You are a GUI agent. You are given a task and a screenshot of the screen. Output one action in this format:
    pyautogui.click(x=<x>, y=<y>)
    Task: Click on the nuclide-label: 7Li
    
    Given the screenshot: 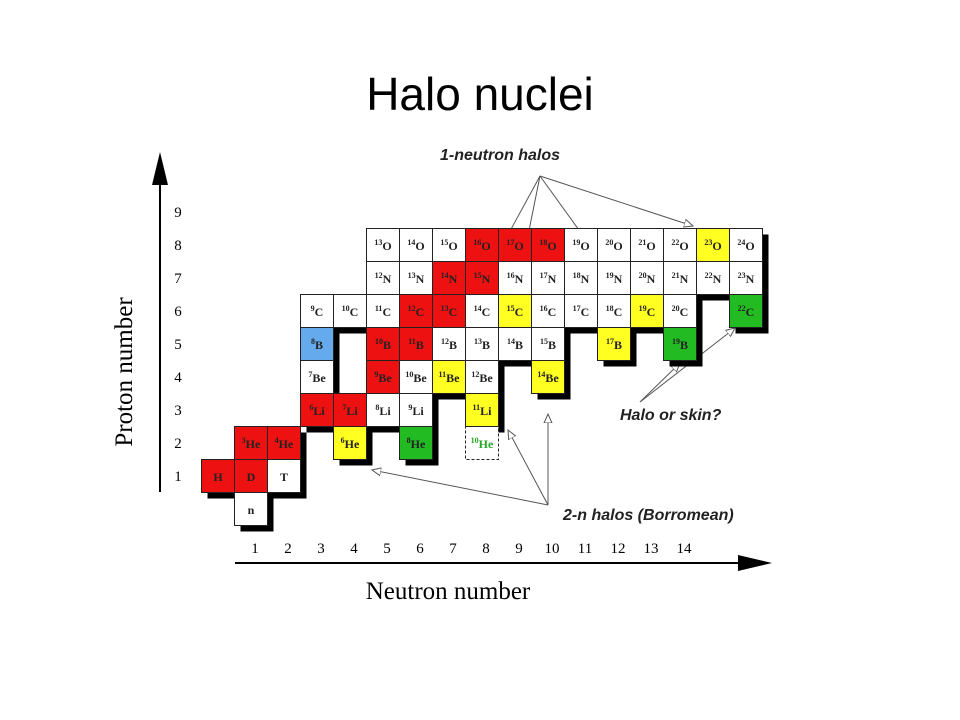 What is the action you would take?
    pyautogui.click(x=350, y=410)
    